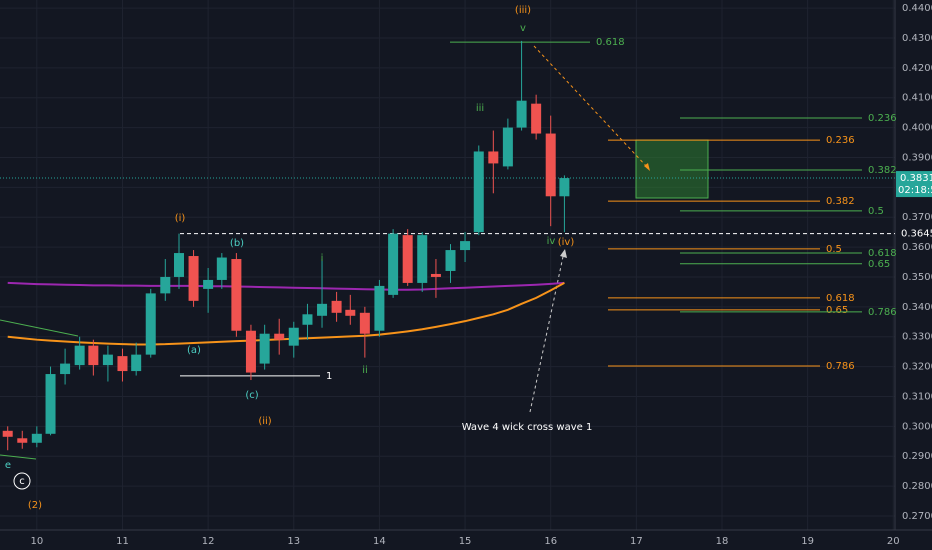  Describe the element at coordinates (916, 234) in the screenshot. I see `marked-price-label: 0.3645` at that location.